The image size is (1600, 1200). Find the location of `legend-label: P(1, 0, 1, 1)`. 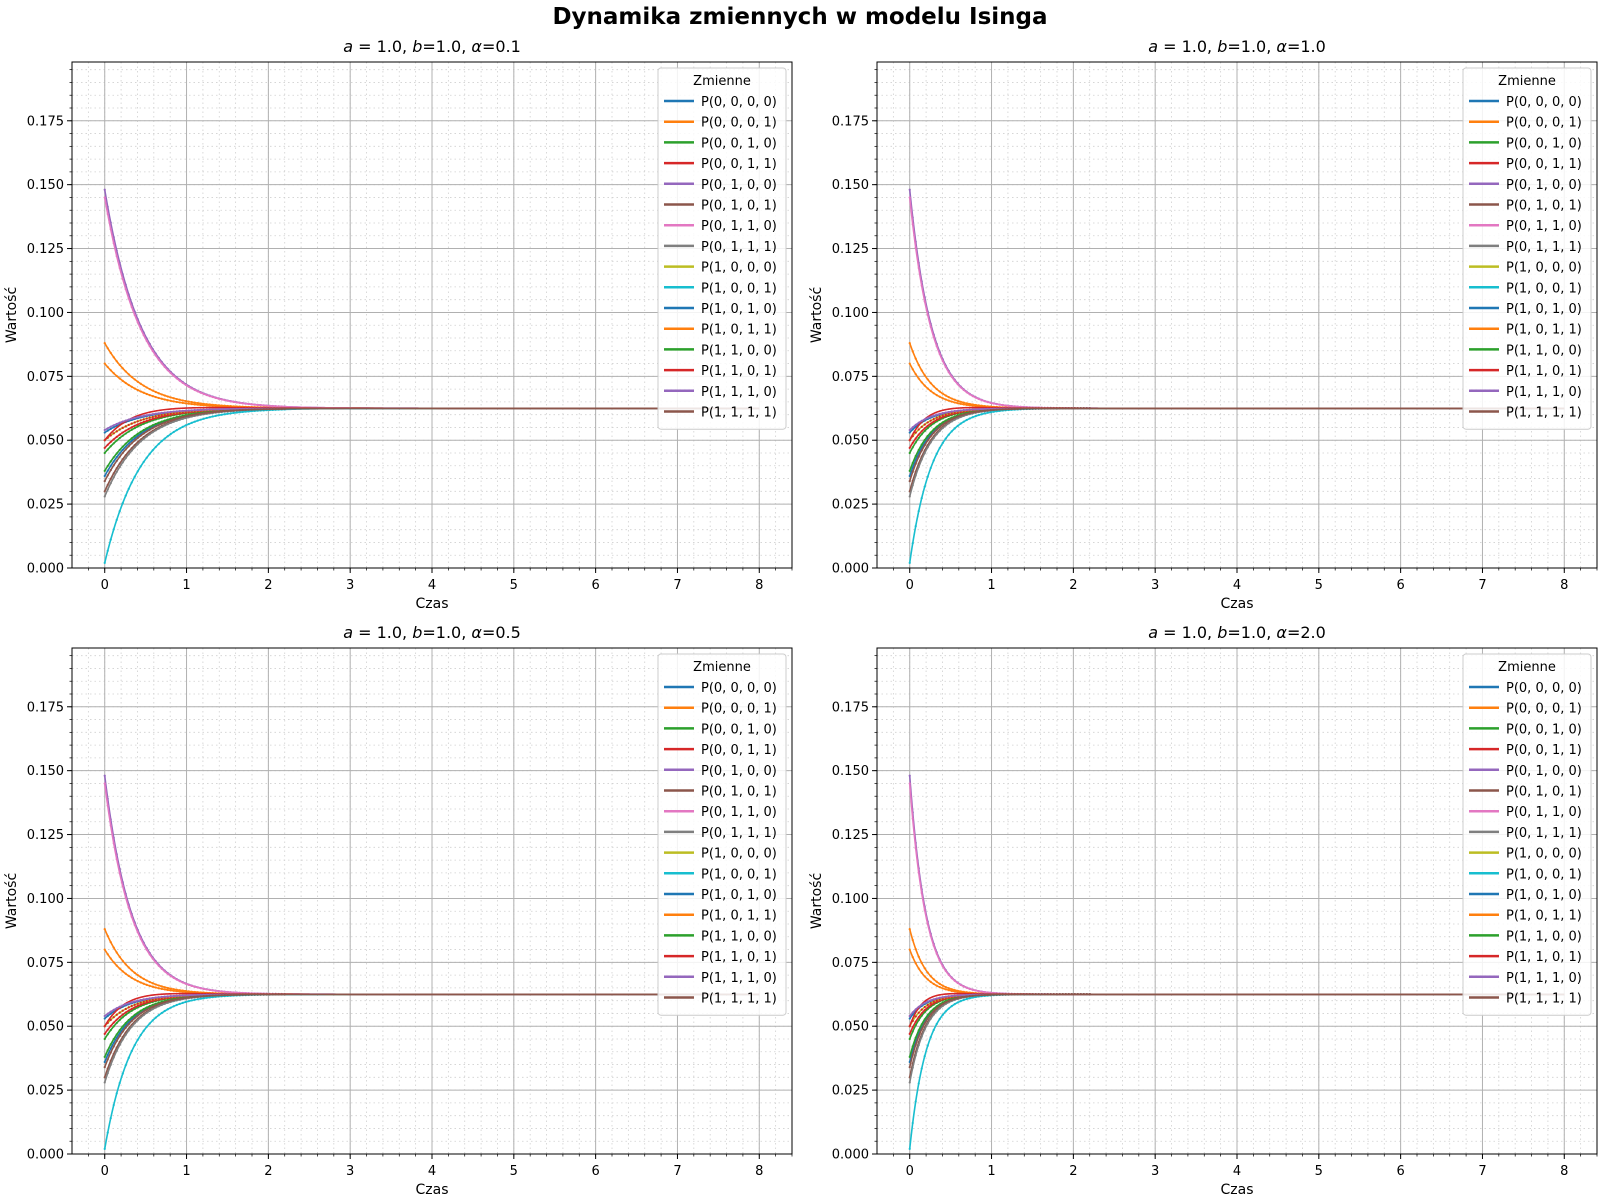

legend-label: P(1, 0, 1, 1) is located at coordinates (739, 916).